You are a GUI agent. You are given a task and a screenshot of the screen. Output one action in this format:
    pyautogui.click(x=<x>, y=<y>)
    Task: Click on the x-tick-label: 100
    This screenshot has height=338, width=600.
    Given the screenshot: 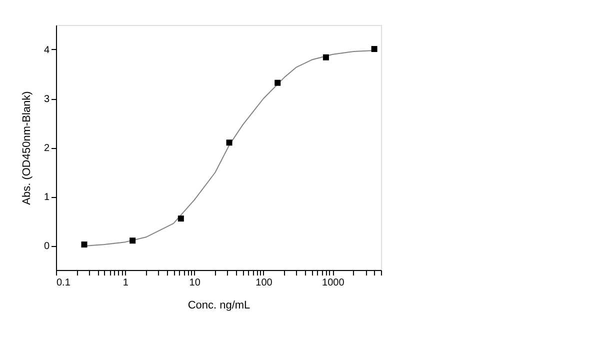 What is the action you would take?
    pyautogui.click(x=264, y=283)
    